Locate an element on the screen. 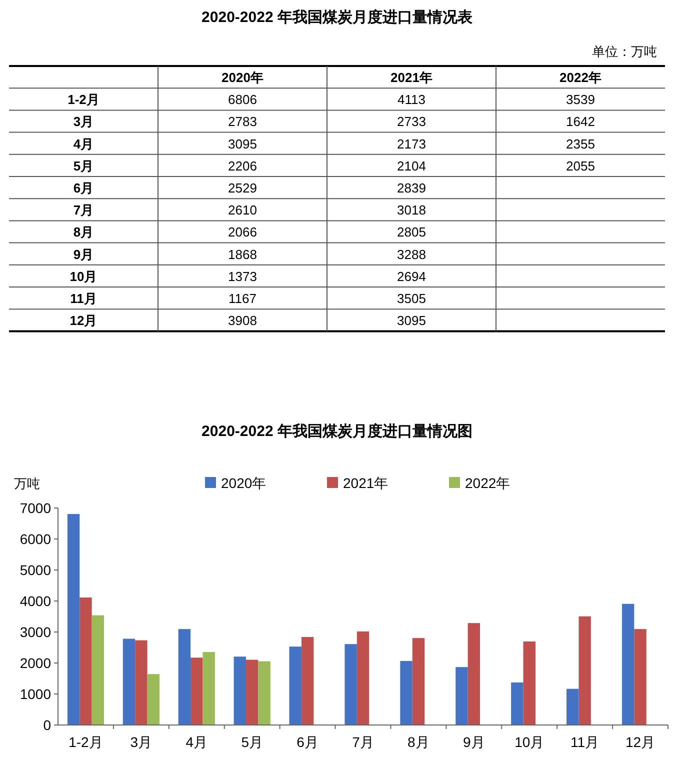  y-tick-label: 1-2月 is located at coordinates (84, 100).